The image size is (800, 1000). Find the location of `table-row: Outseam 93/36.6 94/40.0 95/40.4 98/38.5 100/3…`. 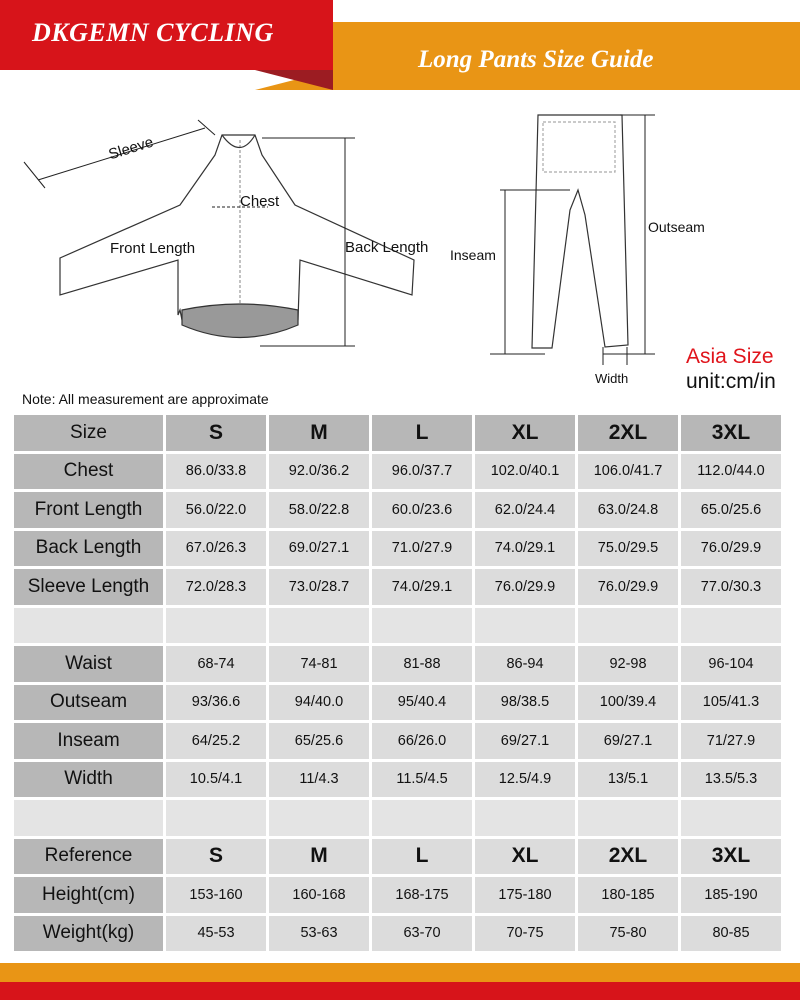

table-row: Outseam 93/36.6 94/40.0 95/40.4 98/38.5 100/3… is located at coordinates (397, 702).